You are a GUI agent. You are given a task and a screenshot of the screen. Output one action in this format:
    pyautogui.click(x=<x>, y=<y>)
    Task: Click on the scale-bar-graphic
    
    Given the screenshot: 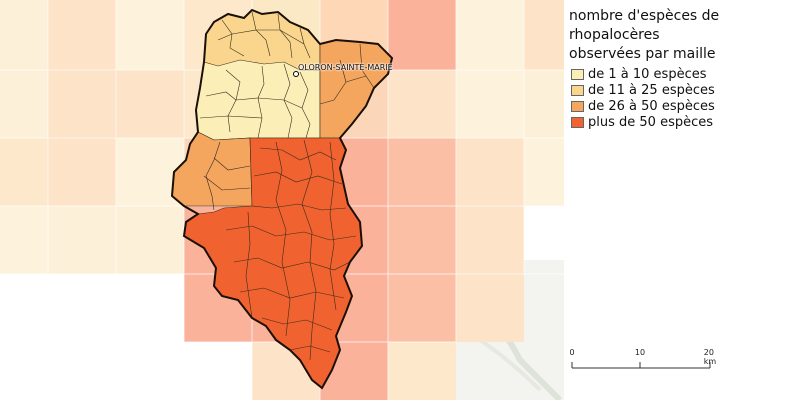 What is the action you would take?
    pyautogui.click(x=641, y=365)
    